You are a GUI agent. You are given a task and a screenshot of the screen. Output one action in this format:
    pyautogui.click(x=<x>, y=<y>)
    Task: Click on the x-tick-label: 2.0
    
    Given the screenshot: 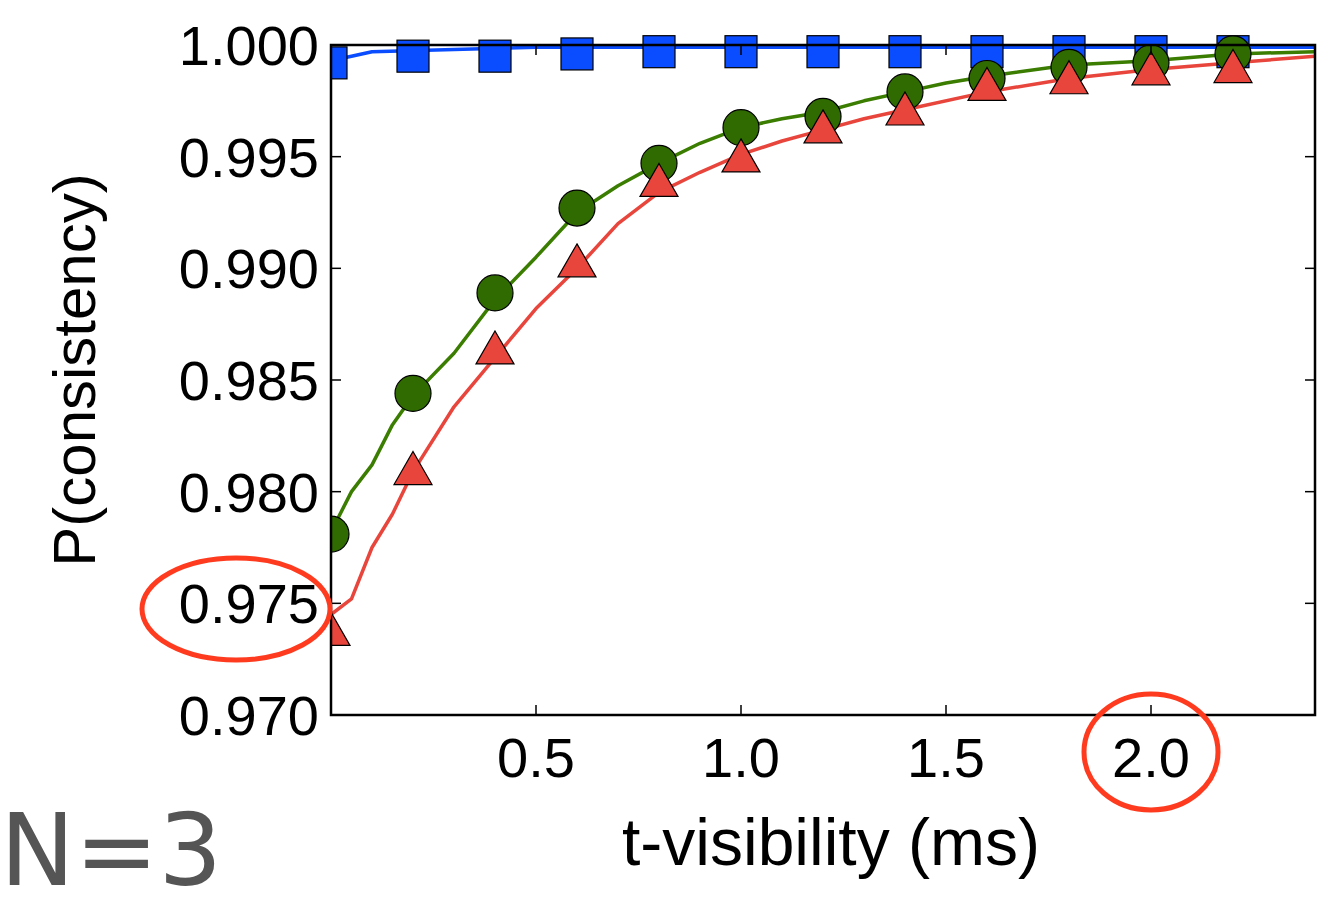 What is the action you would take?
    pyautogui.click(x=1151, y=757)
    